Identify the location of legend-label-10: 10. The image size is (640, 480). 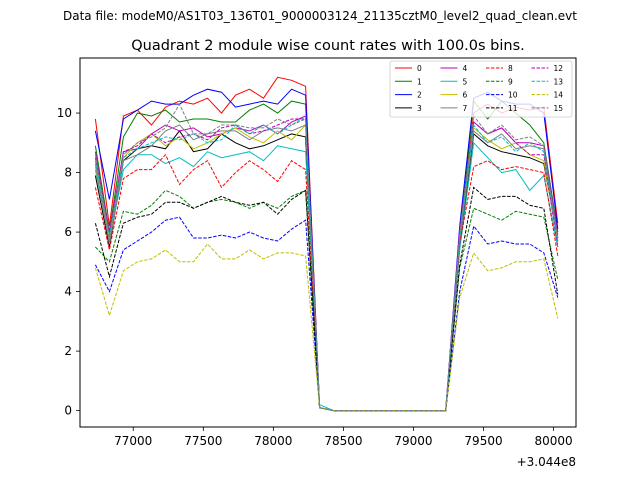
(513, 95).